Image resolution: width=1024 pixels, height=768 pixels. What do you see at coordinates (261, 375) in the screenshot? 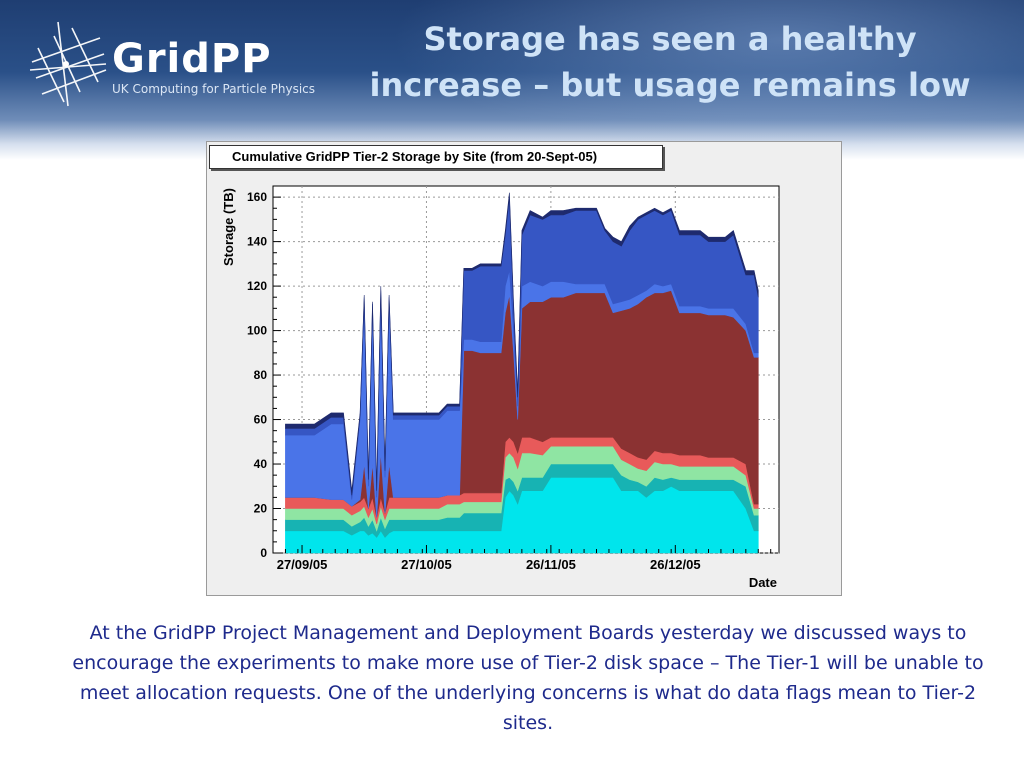
I see `y-tick-label: 80` at bounding box center [261, 375].